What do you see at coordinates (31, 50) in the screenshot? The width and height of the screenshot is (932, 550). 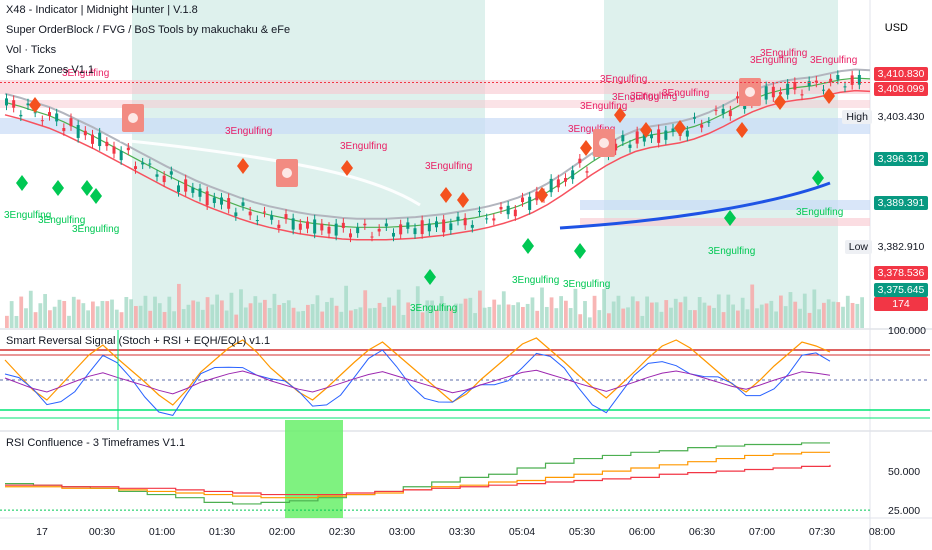 I see `legend-volume: Vol · Ticks` at bounding box center [31, 50].